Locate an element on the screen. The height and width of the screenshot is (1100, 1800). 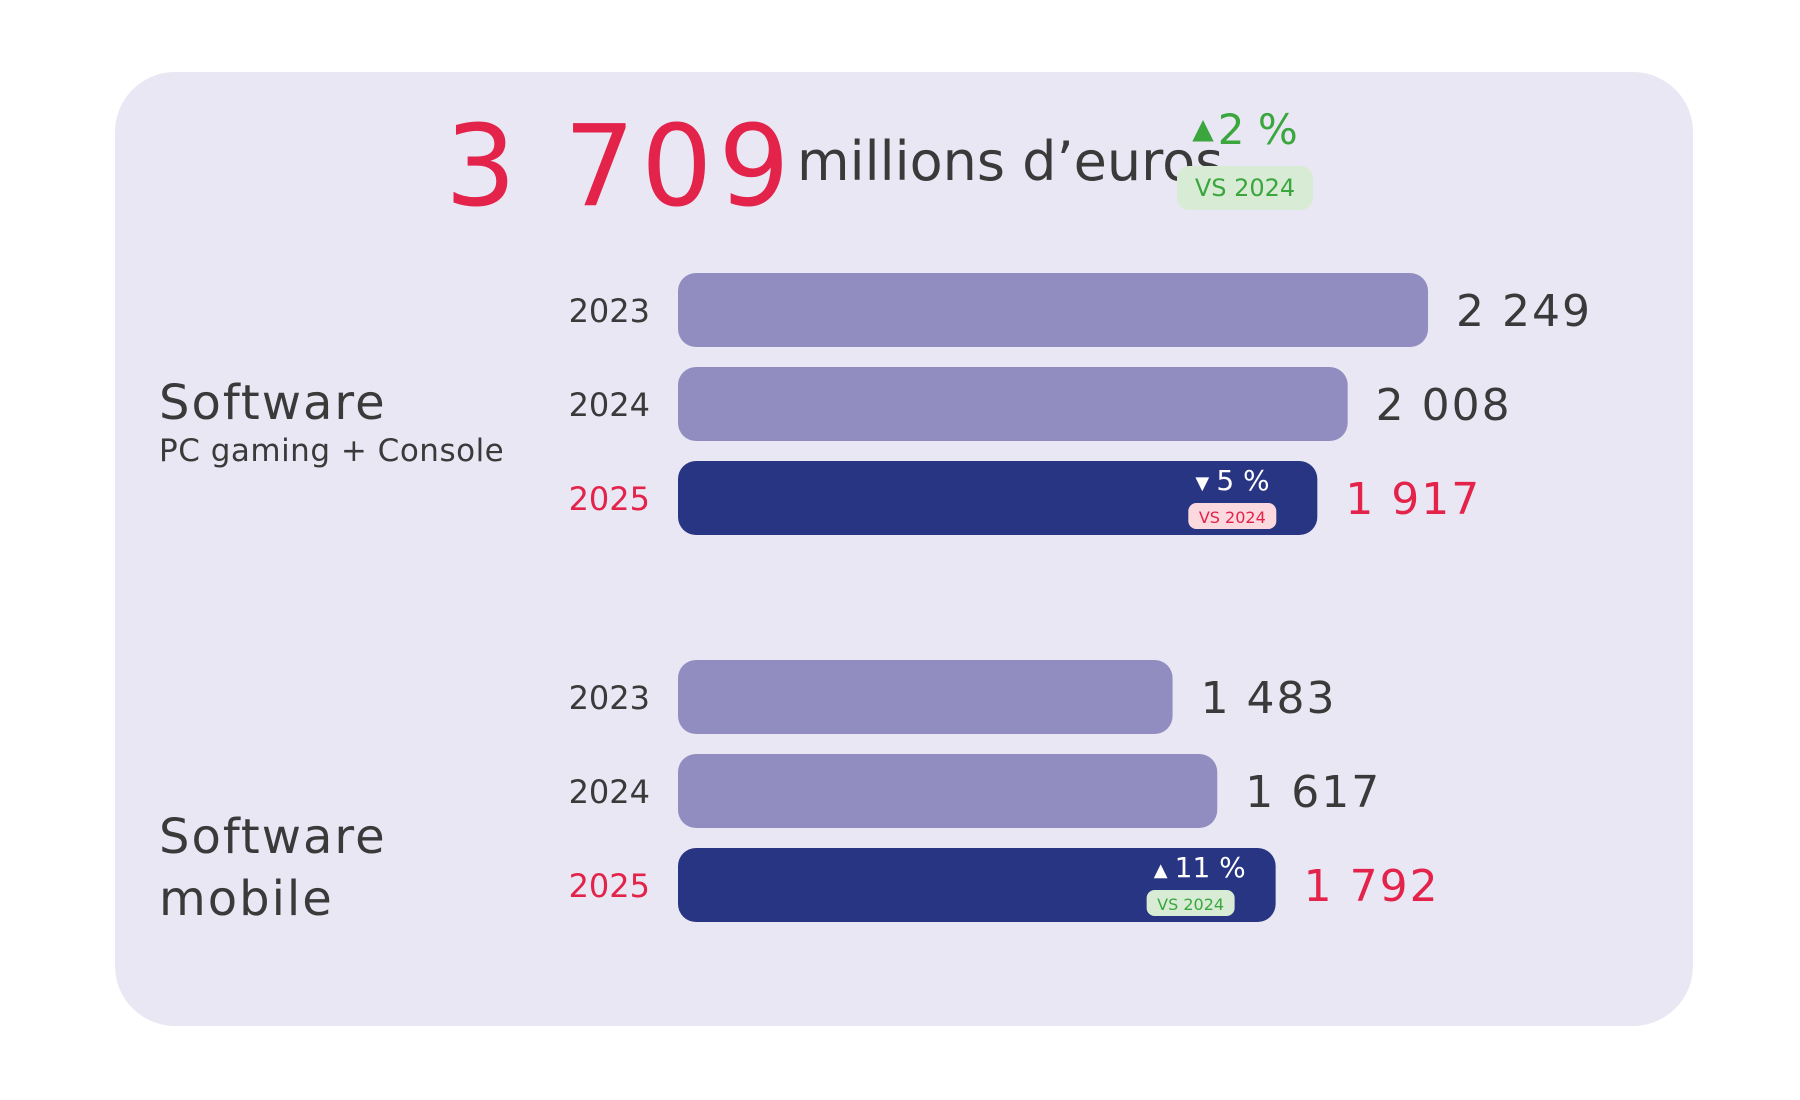
total-value: 3 709 is located at coordinates (620, 167).